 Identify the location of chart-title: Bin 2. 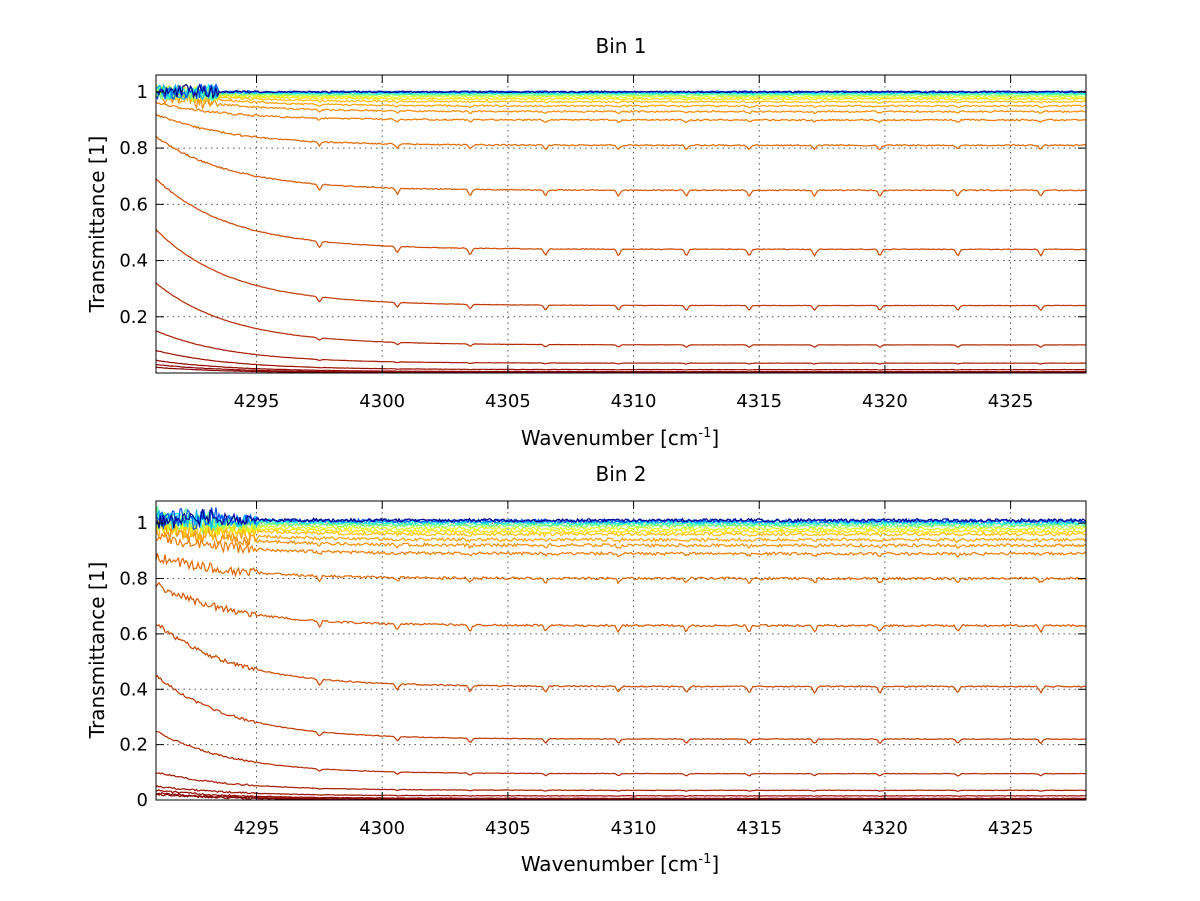
(620, 474).